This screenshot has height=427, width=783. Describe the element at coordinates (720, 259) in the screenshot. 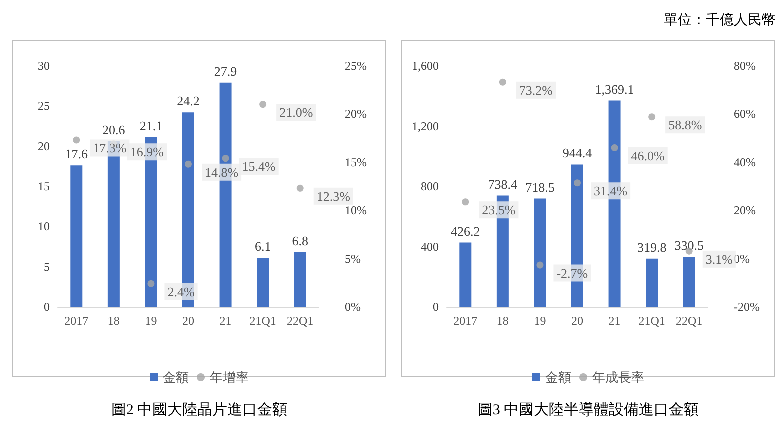

I see `data-label: 3.1%` at that location.